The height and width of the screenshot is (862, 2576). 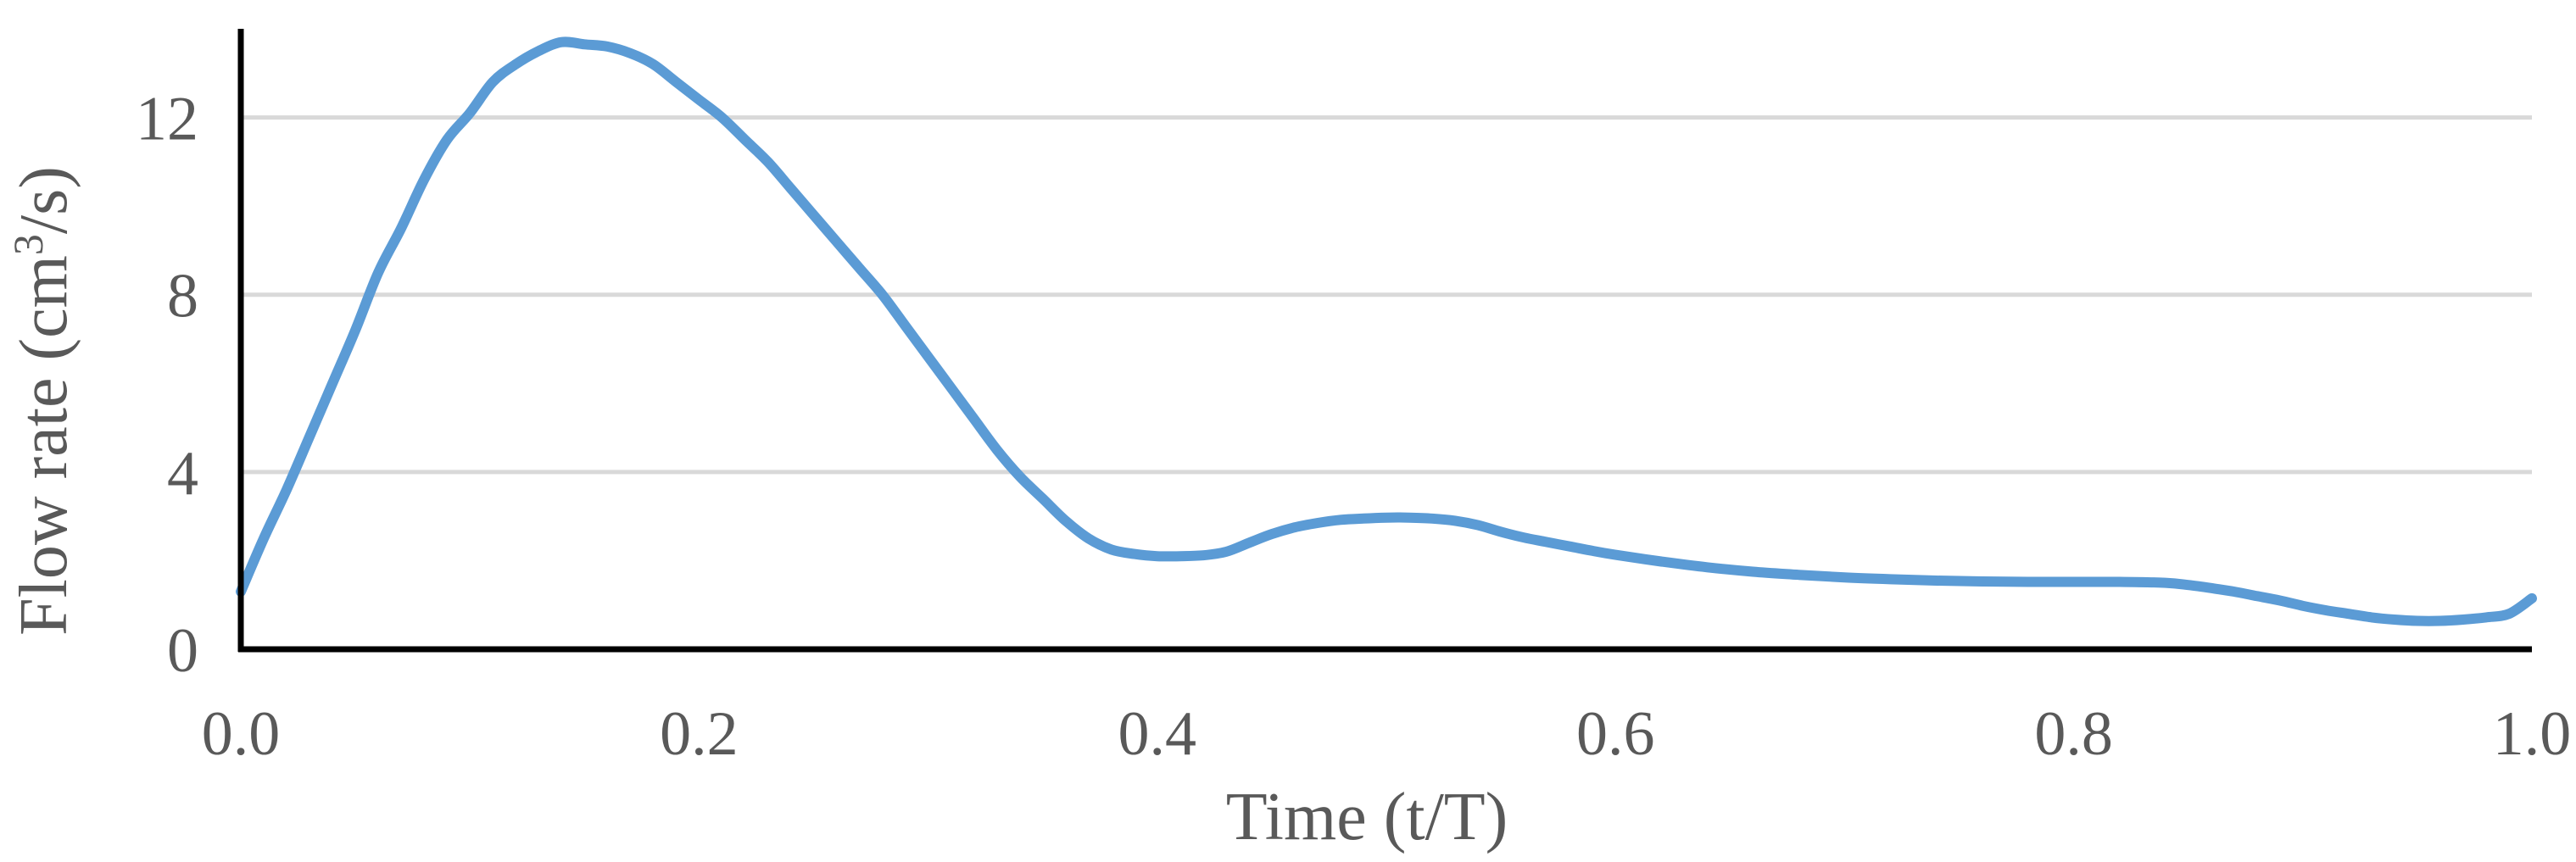 I want to click on y-axis-title-superscript: 3, so click(x=28, y=244).